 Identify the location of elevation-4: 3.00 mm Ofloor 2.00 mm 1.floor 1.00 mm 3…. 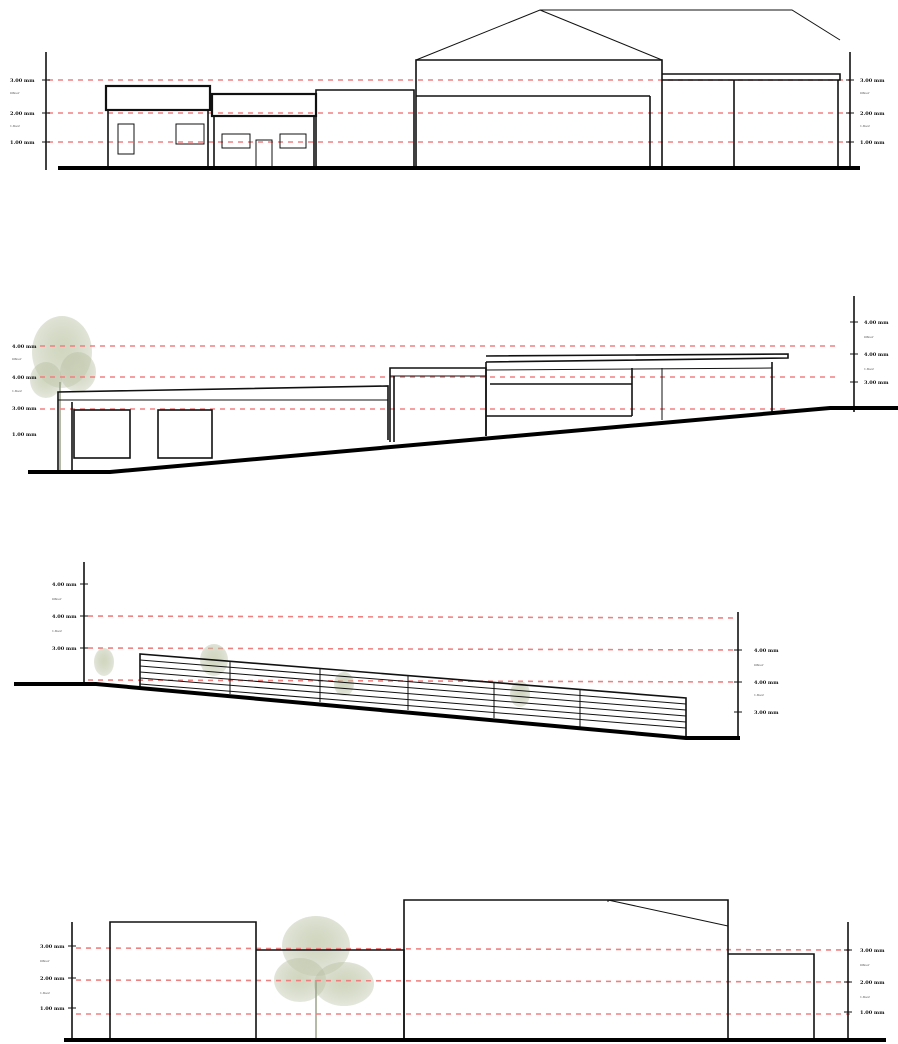
(463, 970).